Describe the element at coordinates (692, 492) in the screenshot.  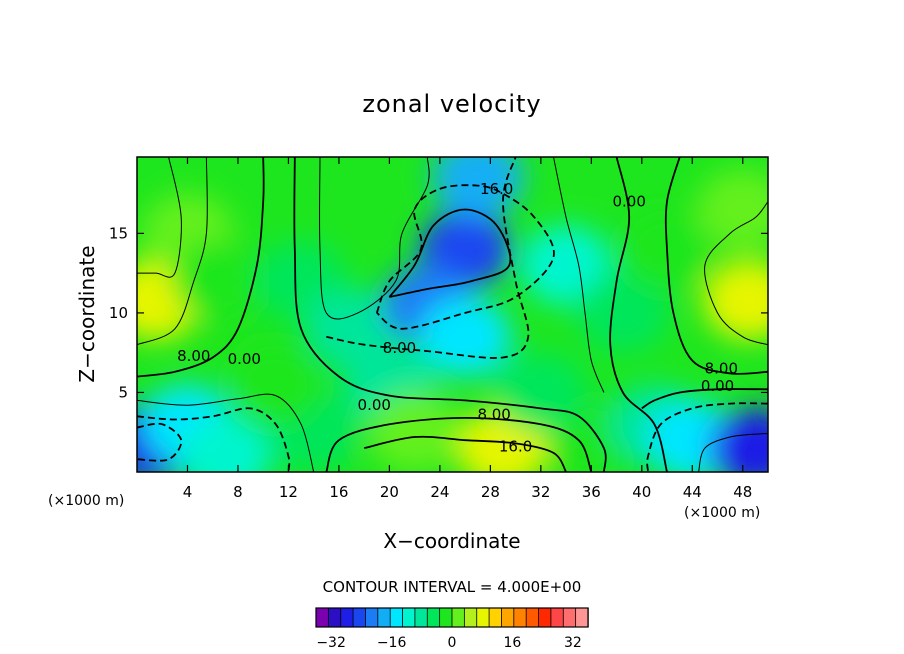
I see `x-tick-label-10: 44` at that location.